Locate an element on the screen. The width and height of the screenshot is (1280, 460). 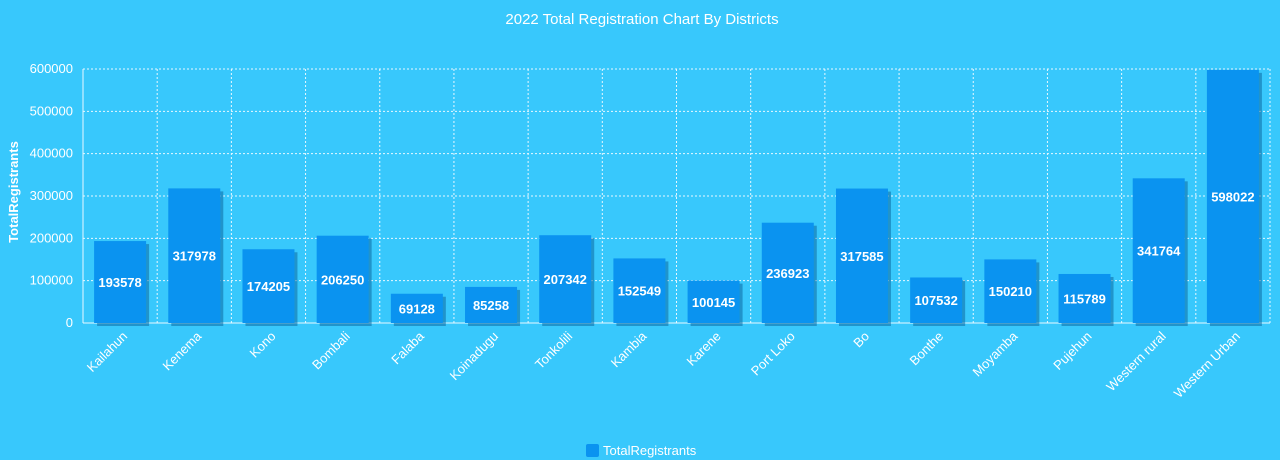
bar-value-label: 150210 is located at coordinates (1010, 291).